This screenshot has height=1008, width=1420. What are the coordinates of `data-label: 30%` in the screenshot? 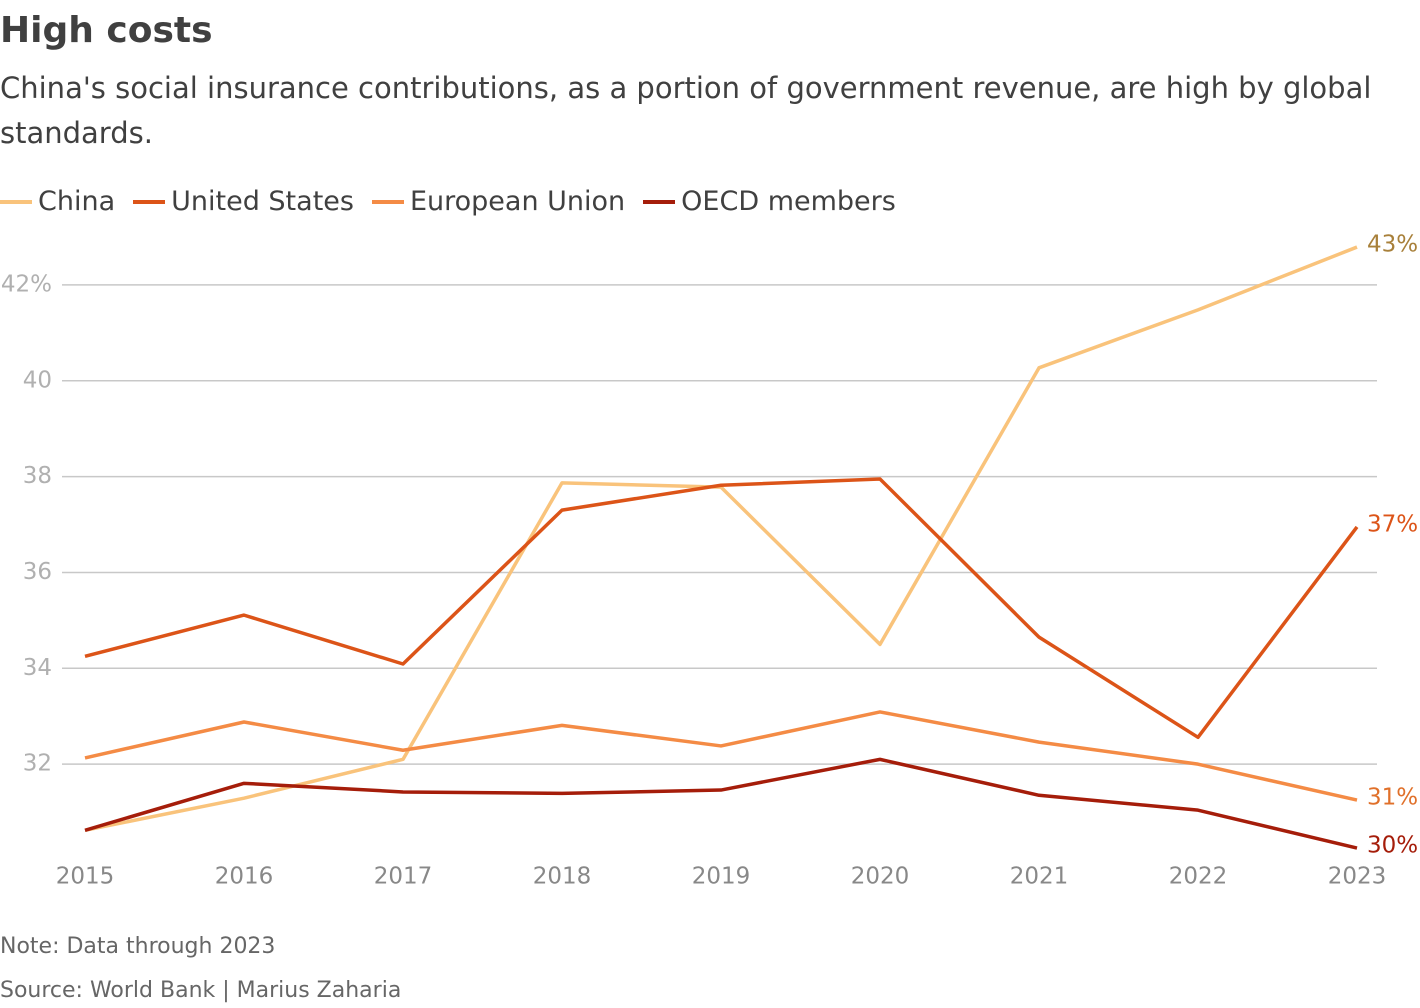 It's located at (1392, 846).